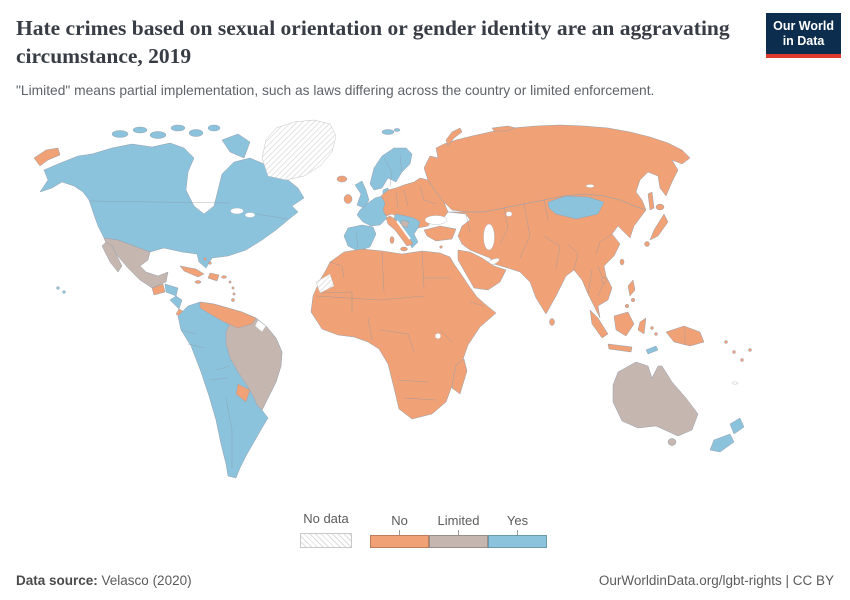 This screenshot has width=850, height=600. What do you see at coordinates (236, 146) in the screenshot?
I see `baffin-island` at bounding box center [236, 146].